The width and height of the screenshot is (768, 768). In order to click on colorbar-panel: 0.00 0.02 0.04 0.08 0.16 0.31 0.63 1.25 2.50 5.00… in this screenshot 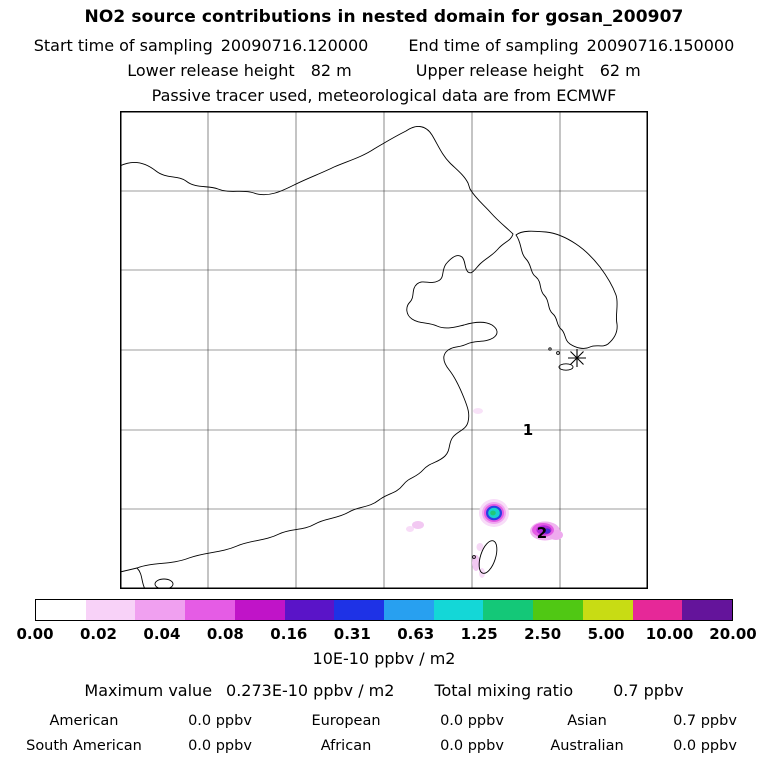, I will do `click(386, 633)`.